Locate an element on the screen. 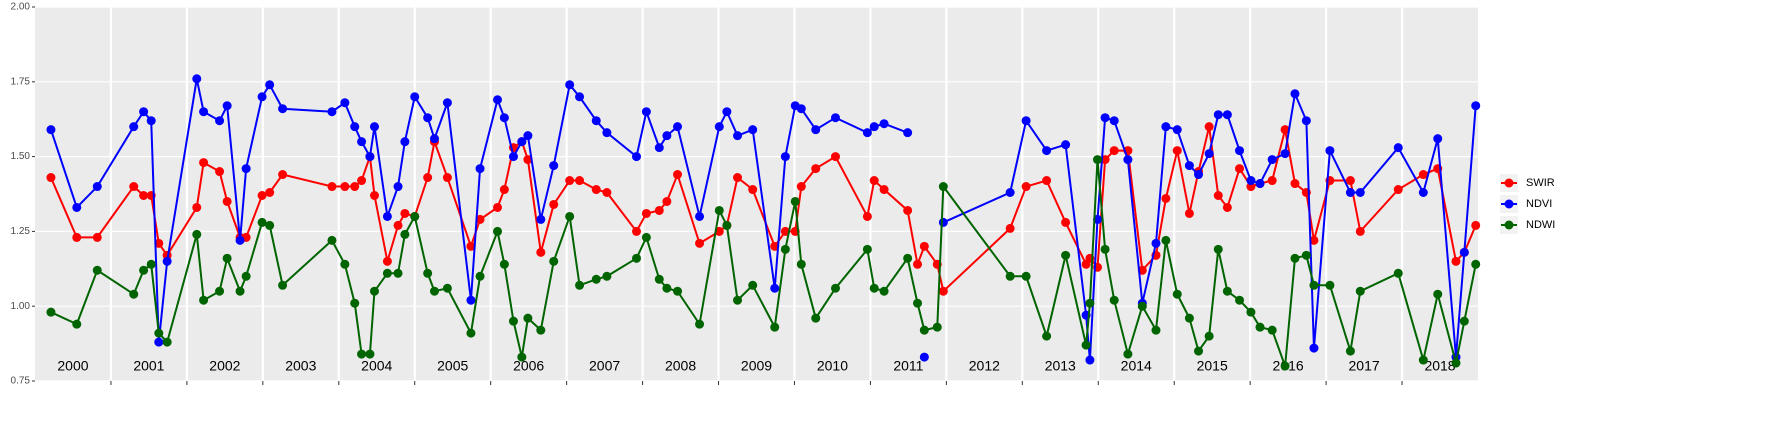 The image size is (1773, 442). year-label: 2002 is located at coordinates (224, 366).